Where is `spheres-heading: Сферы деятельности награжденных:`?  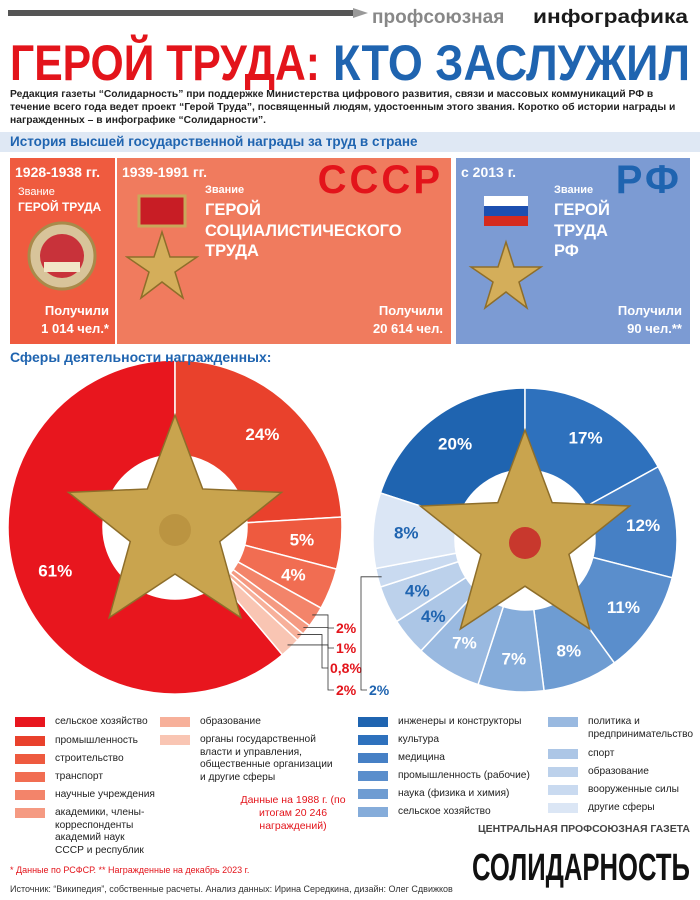 spheres-heading: Сферы деятельности награжденных: is located at coordinates (141, 357).